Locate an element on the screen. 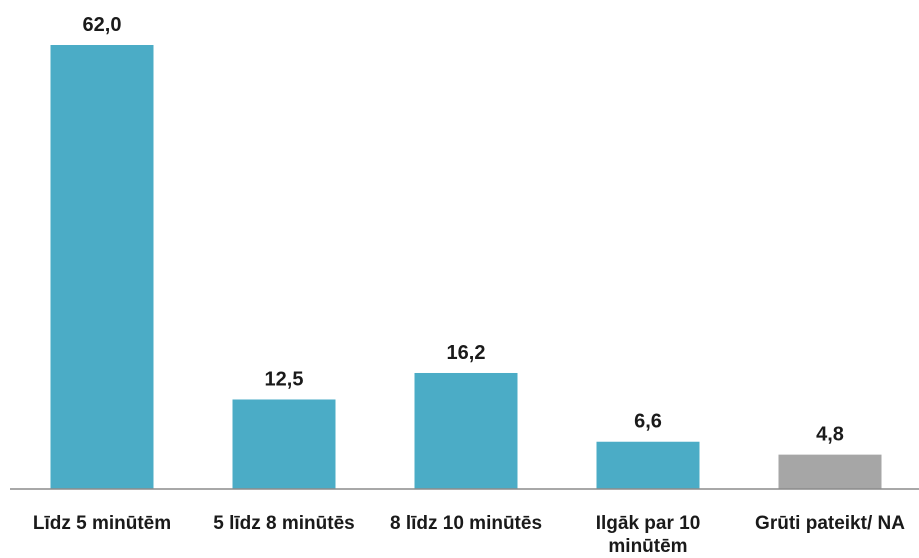 The height and width of the screenshot is (558, 919). category-label-0: Līdz 5 minūtēm is located at coordinates (102, 523).